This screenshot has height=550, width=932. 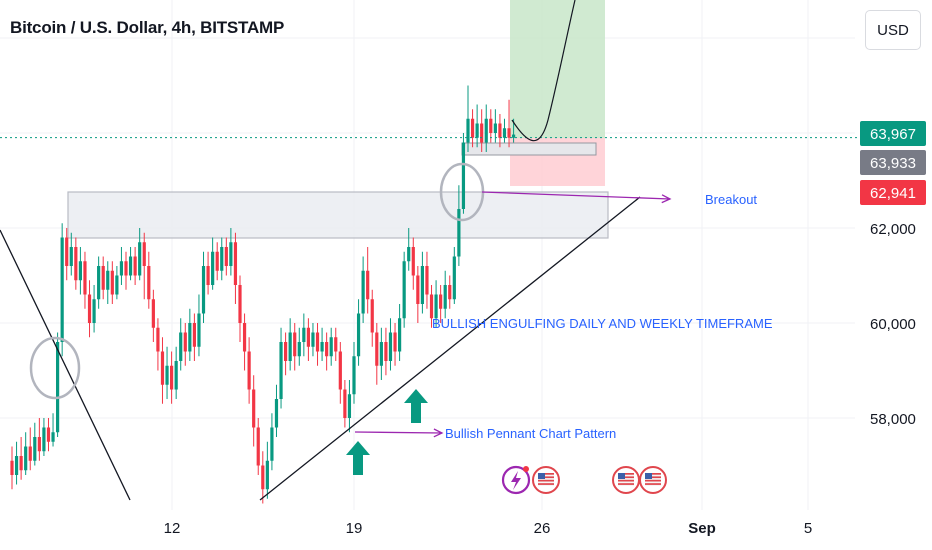 What do you see at coordinates (542, 528) in the screenshot?
I see `time-tick-label: 26` at bounding box center [542, 528].